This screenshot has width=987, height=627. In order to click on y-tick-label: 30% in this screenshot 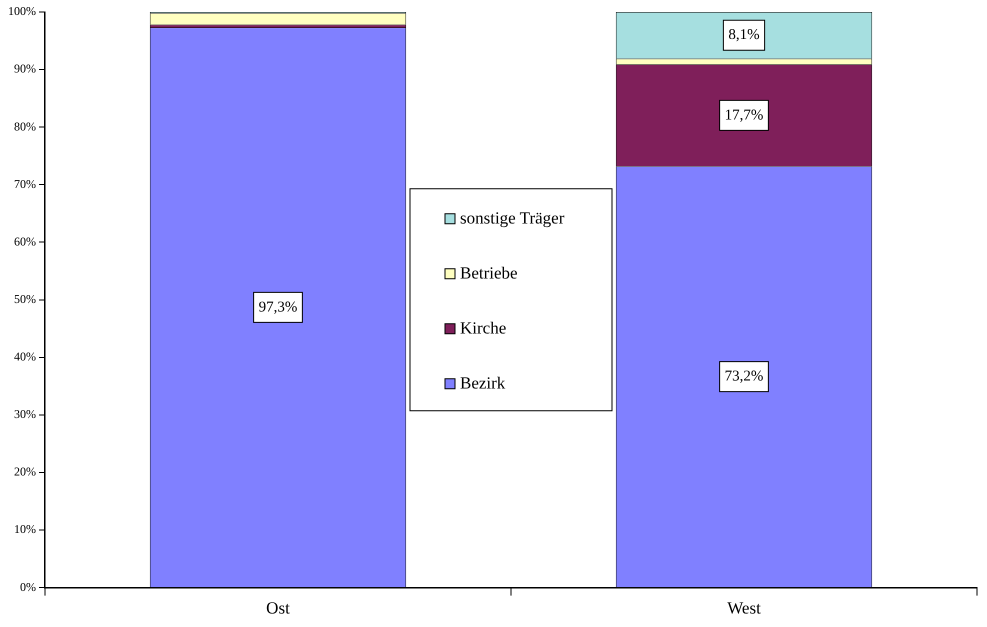, I will do `click(25, 414)`.